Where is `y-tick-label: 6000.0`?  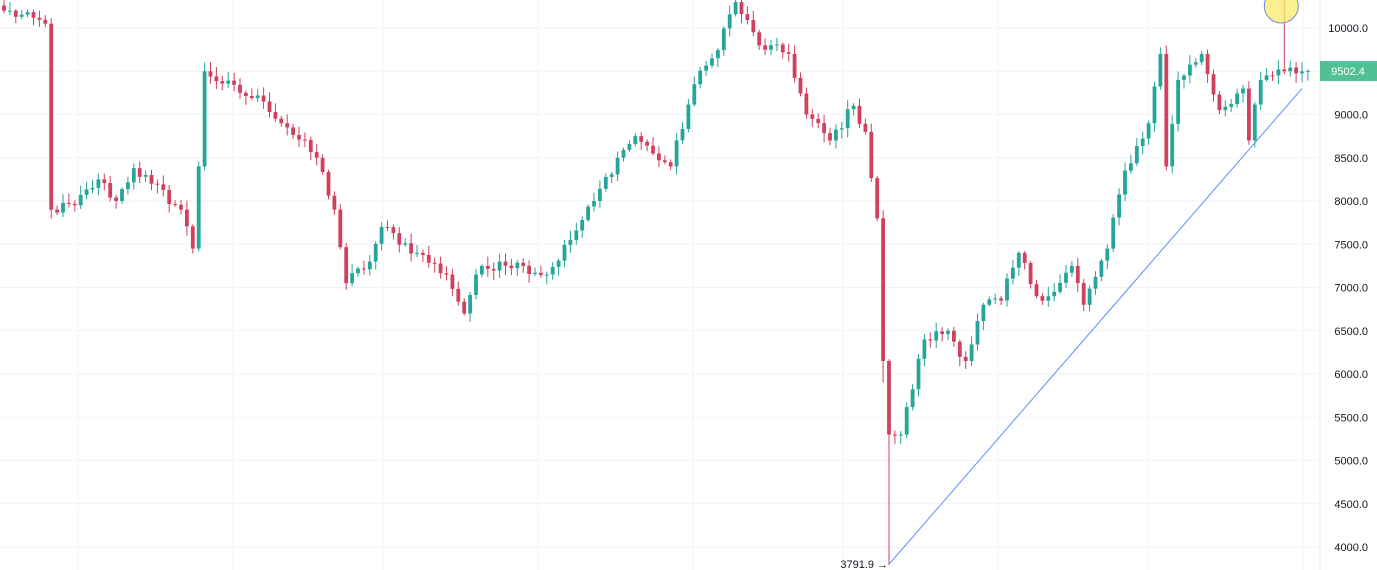
y-tick-label: 6000.0 is located at coordinates (1351, 375).